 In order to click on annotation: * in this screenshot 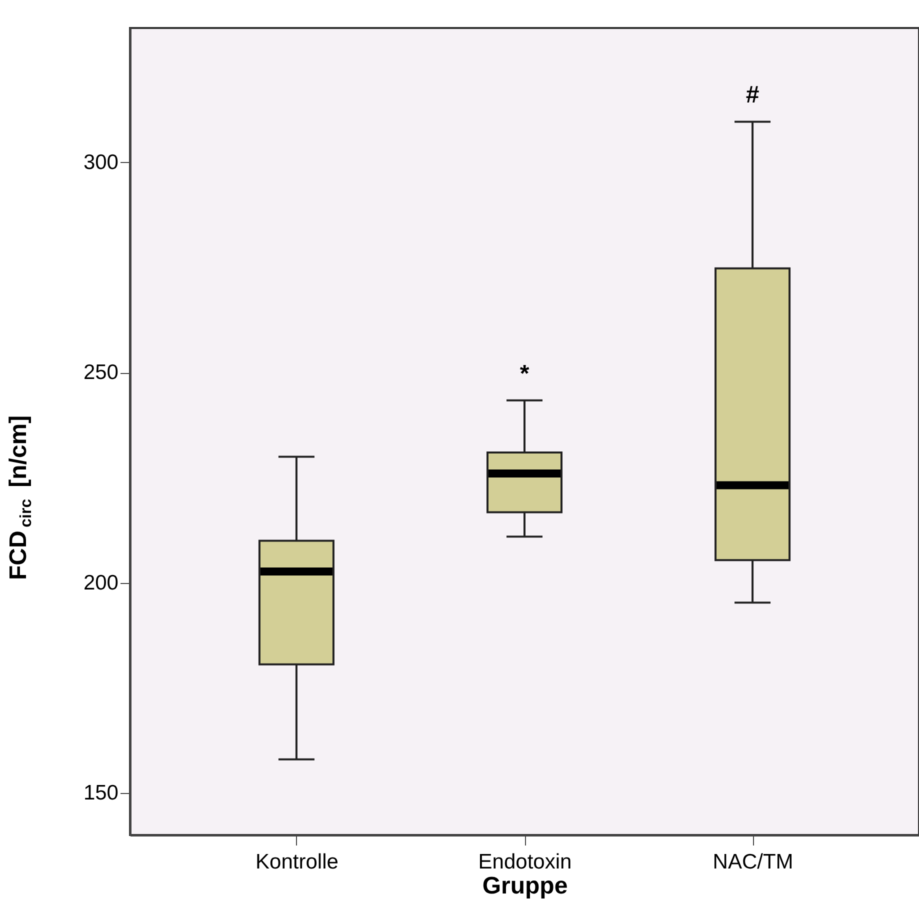, I will do `click(525, 374)`.